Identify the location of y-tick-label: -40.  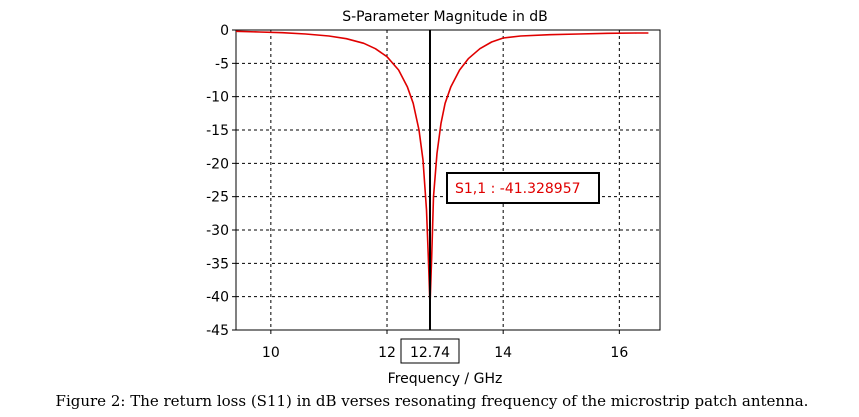
(217, 298).